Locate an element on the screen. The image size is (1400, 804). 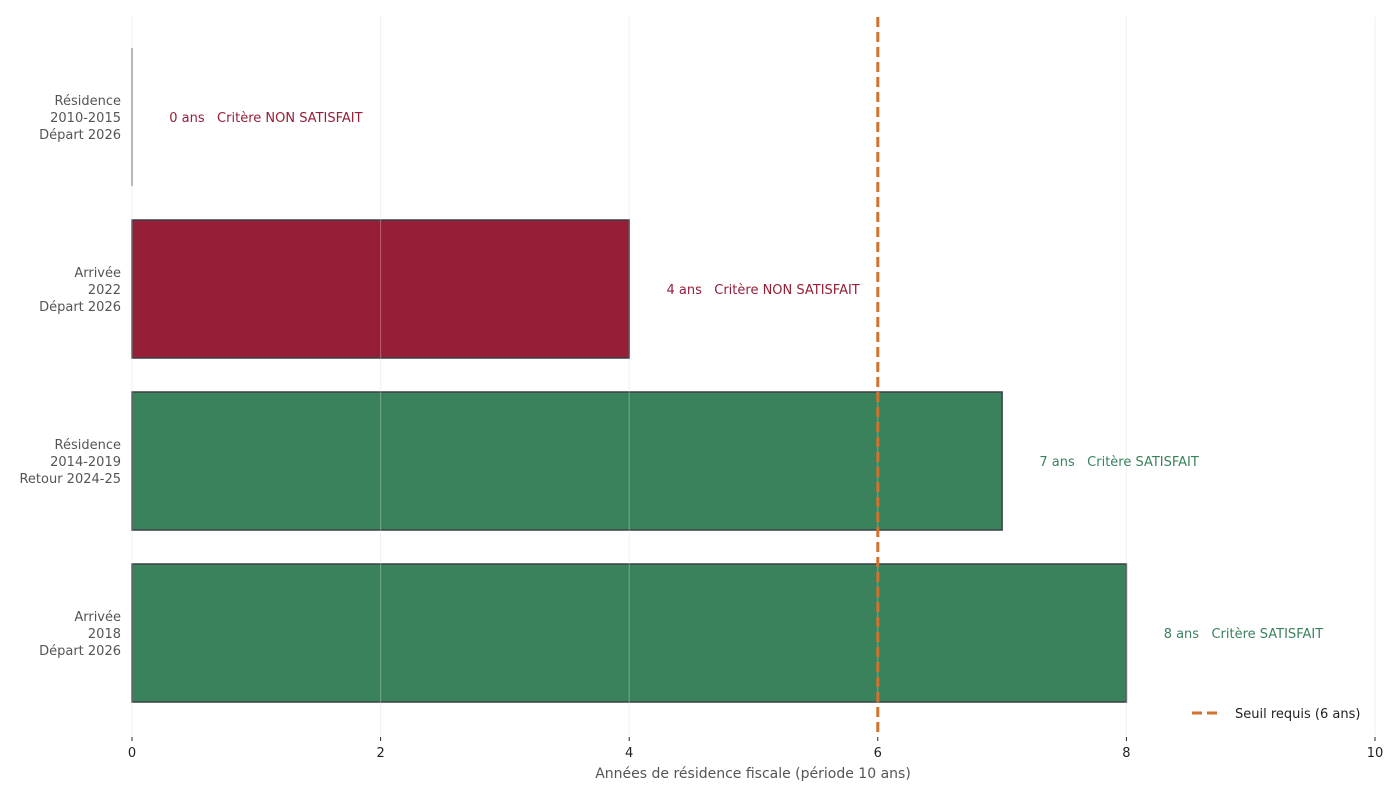
x-tick-label: 10 is located at coordinates (1375, 753).